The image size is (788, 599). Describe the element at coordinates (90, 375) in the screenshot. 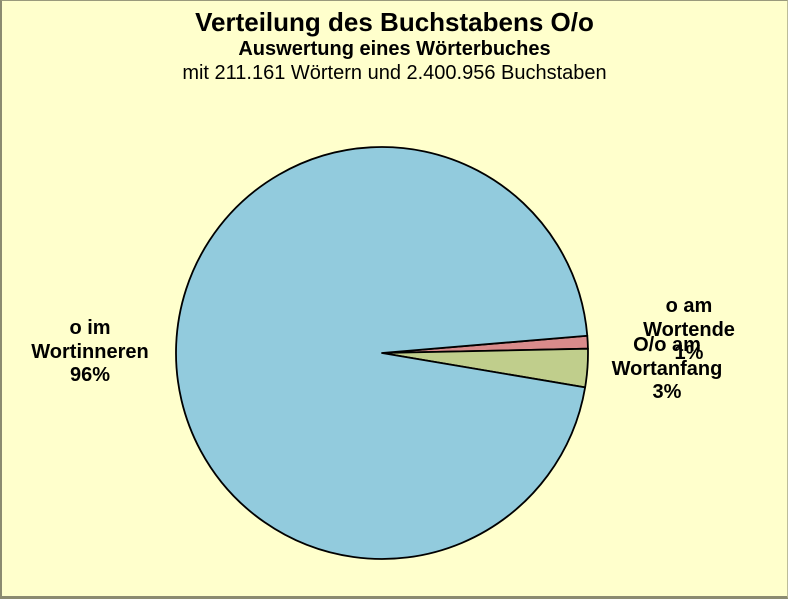

I see `pie-label-wortinneren-pct: 96%` at that location.